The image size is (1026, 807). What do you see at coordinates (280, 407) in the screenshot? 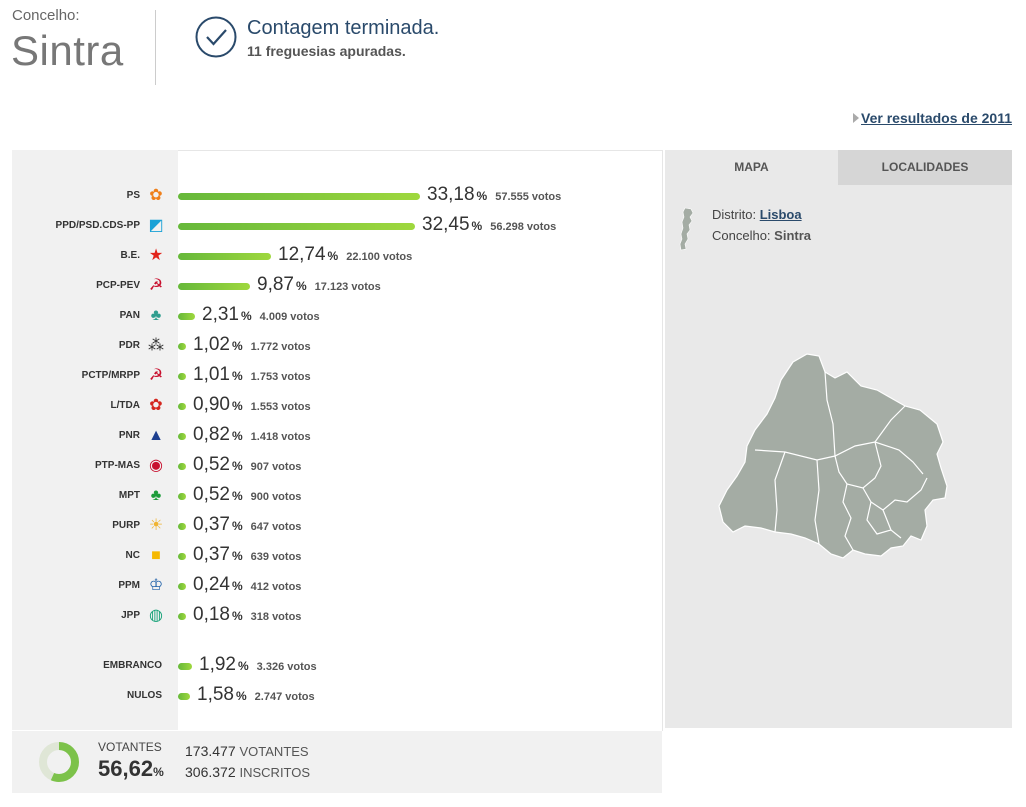
I see `result-votes: 1.553 votos` at bounding box center [280, 407].